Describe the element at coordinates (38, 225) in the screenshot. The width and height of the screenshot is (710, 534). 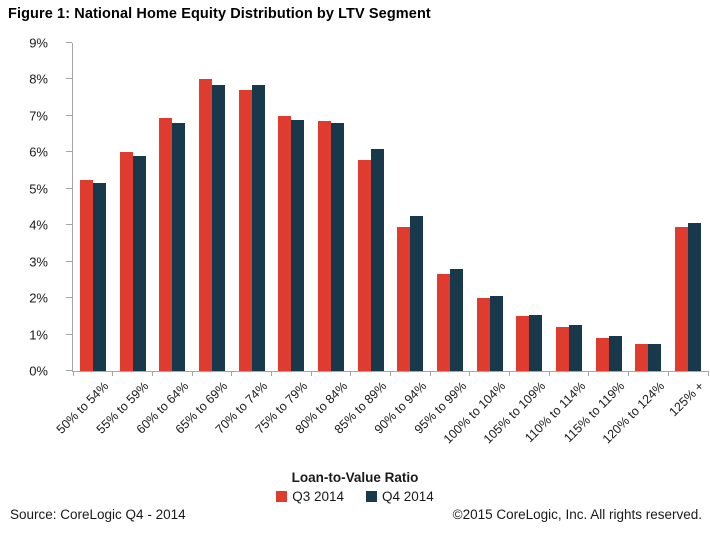
I see `y-axis-label: 4%` at that location.